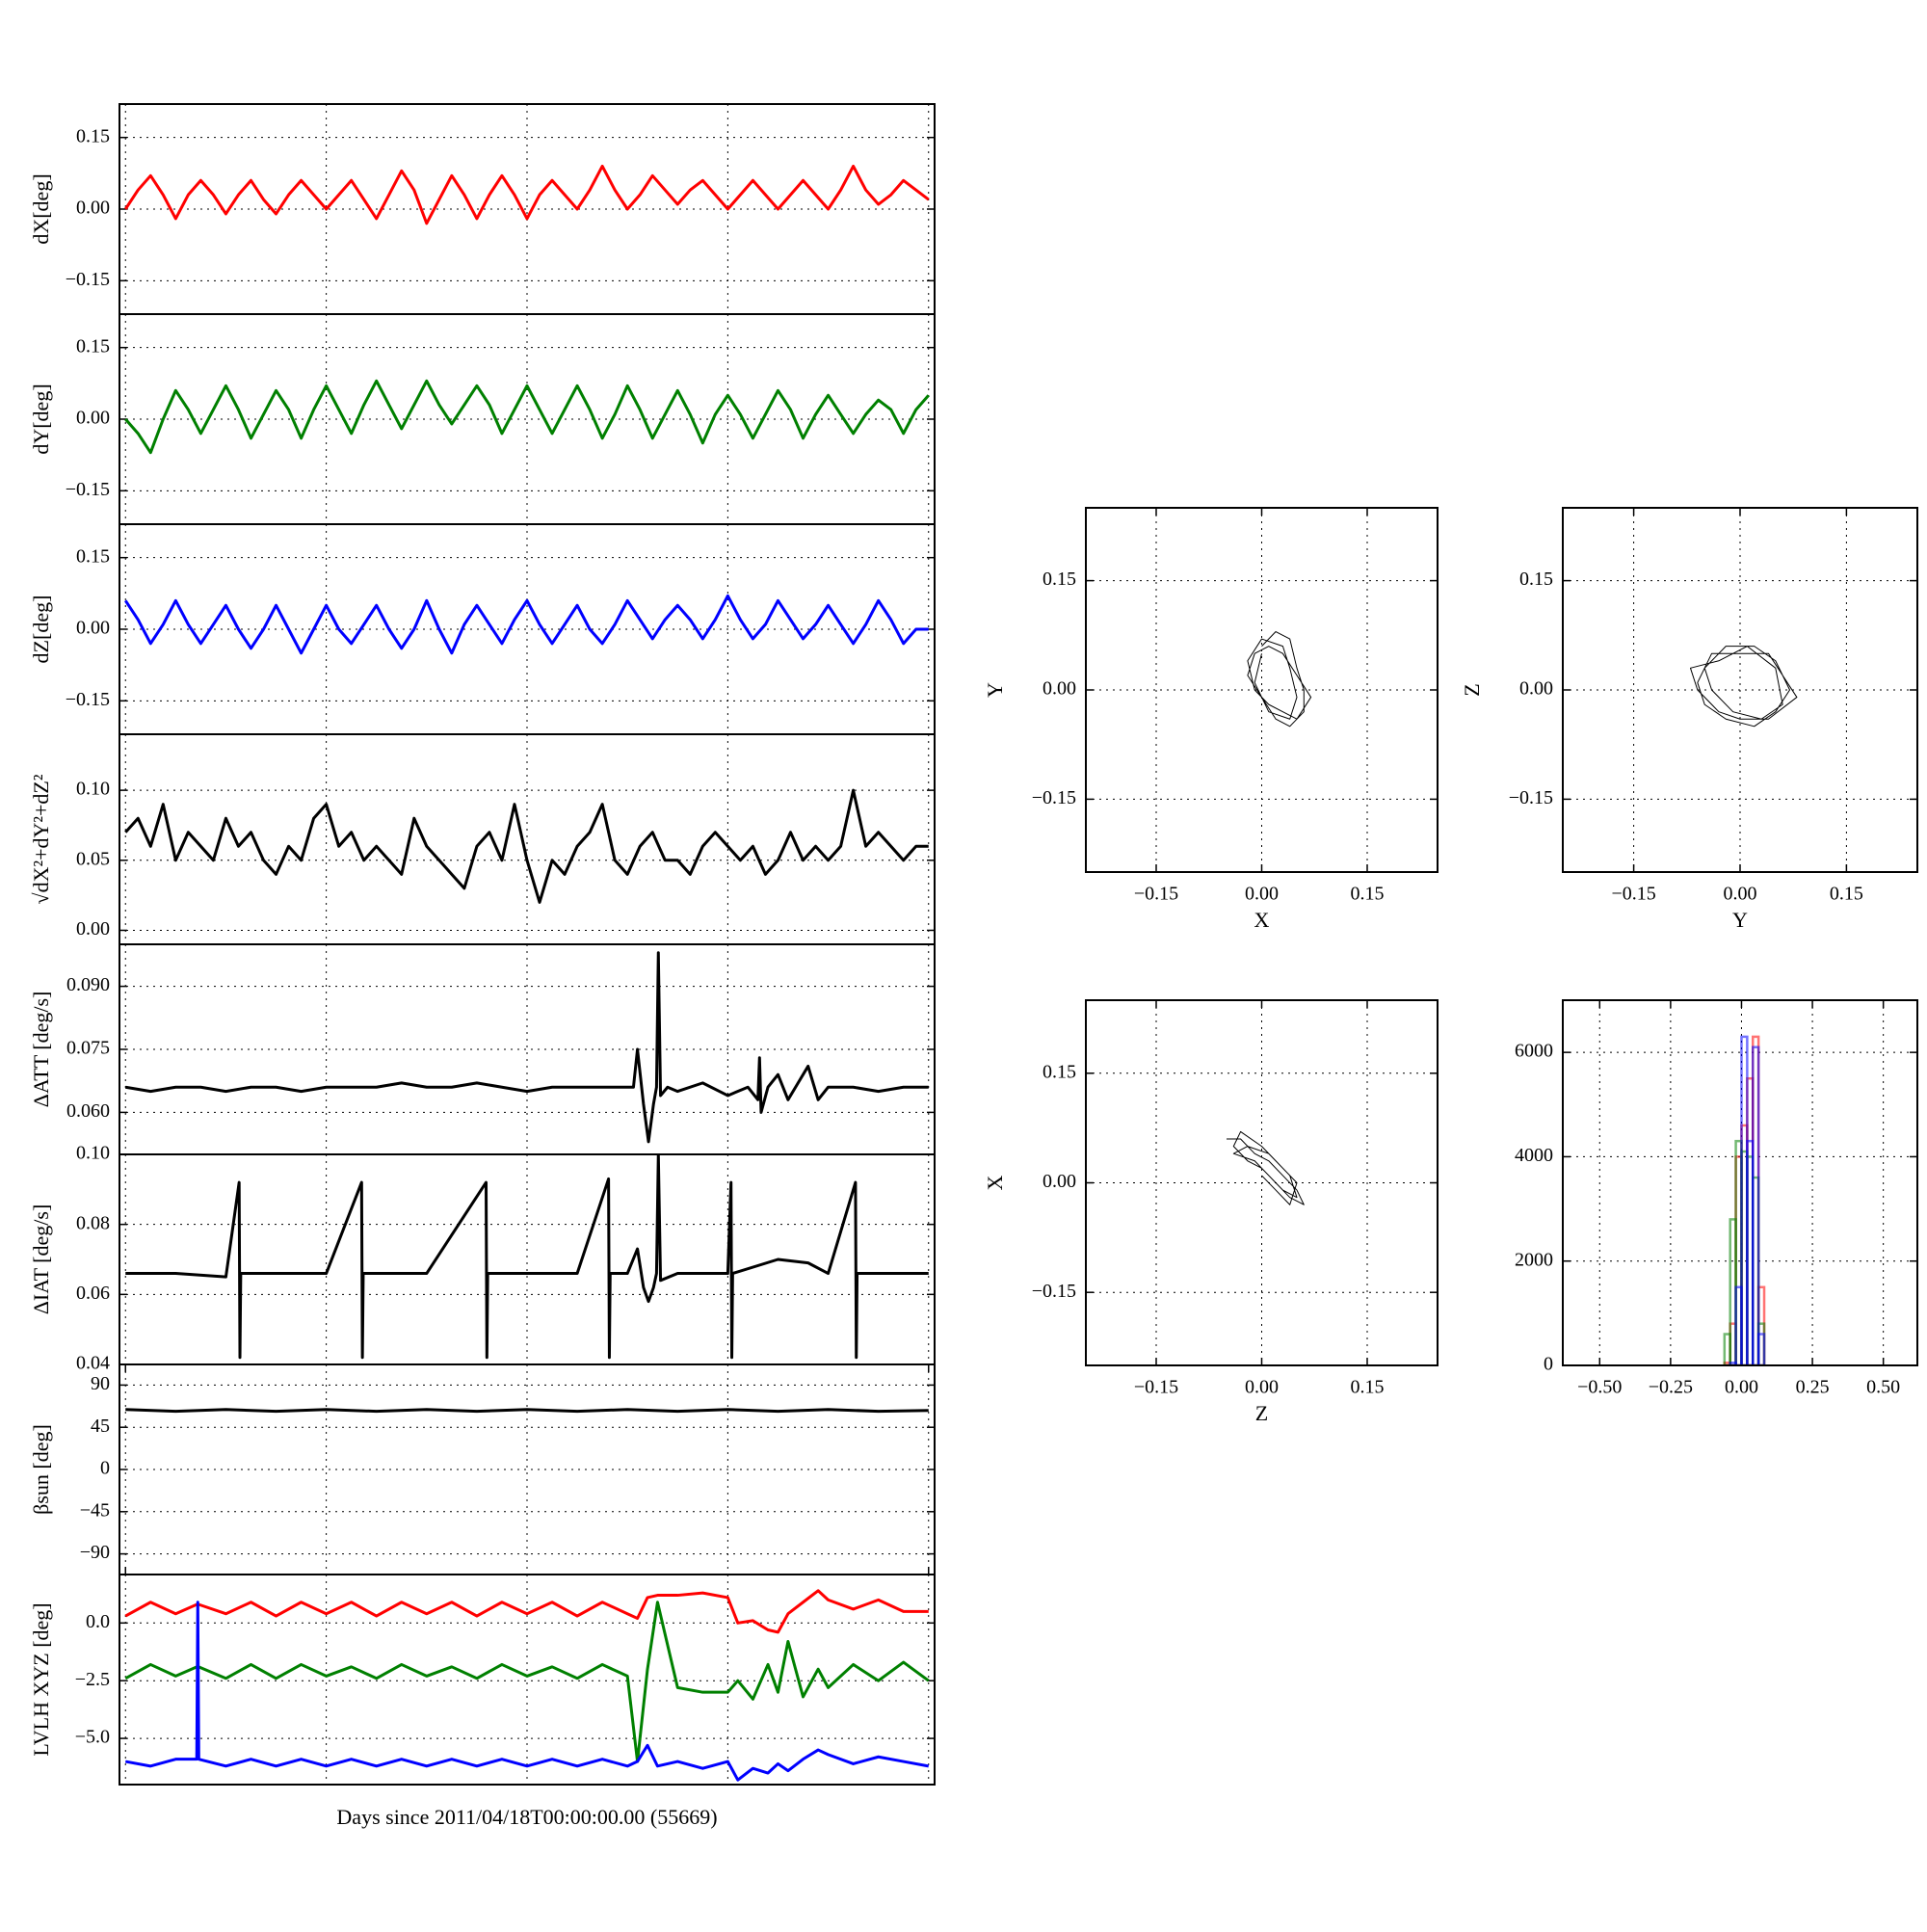  Describe the element at coordinates (41, 1679) in the screenshot. I see `y-axis-label: LVLH XYZ [deg]` at that location.